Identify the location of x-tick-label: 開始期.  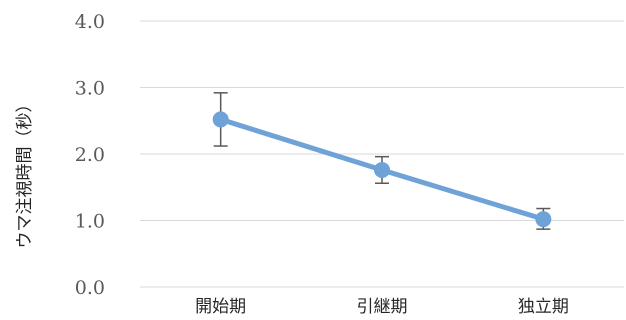
(220, 307).